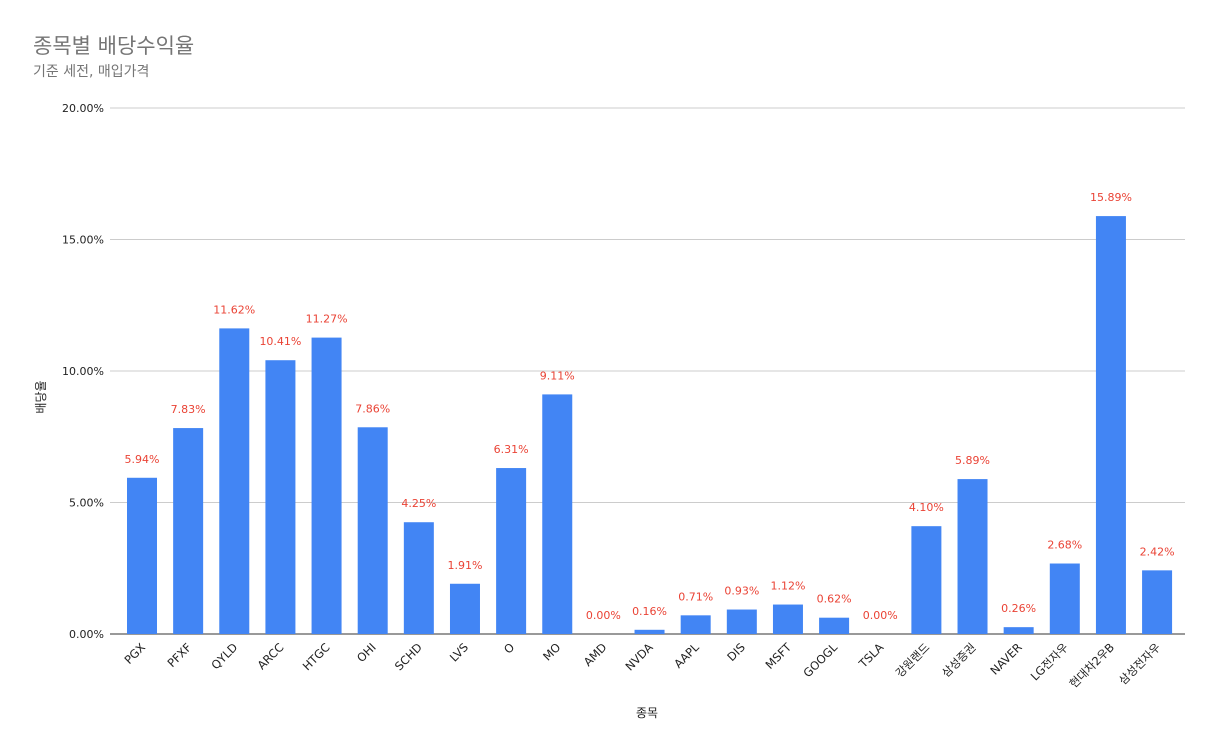 Image resolution: width=1220 pixels, height=753 pixels. Describe the element at coordinates (551, 651) in the screenshot. I see `x-tick-label: MO` at that location.